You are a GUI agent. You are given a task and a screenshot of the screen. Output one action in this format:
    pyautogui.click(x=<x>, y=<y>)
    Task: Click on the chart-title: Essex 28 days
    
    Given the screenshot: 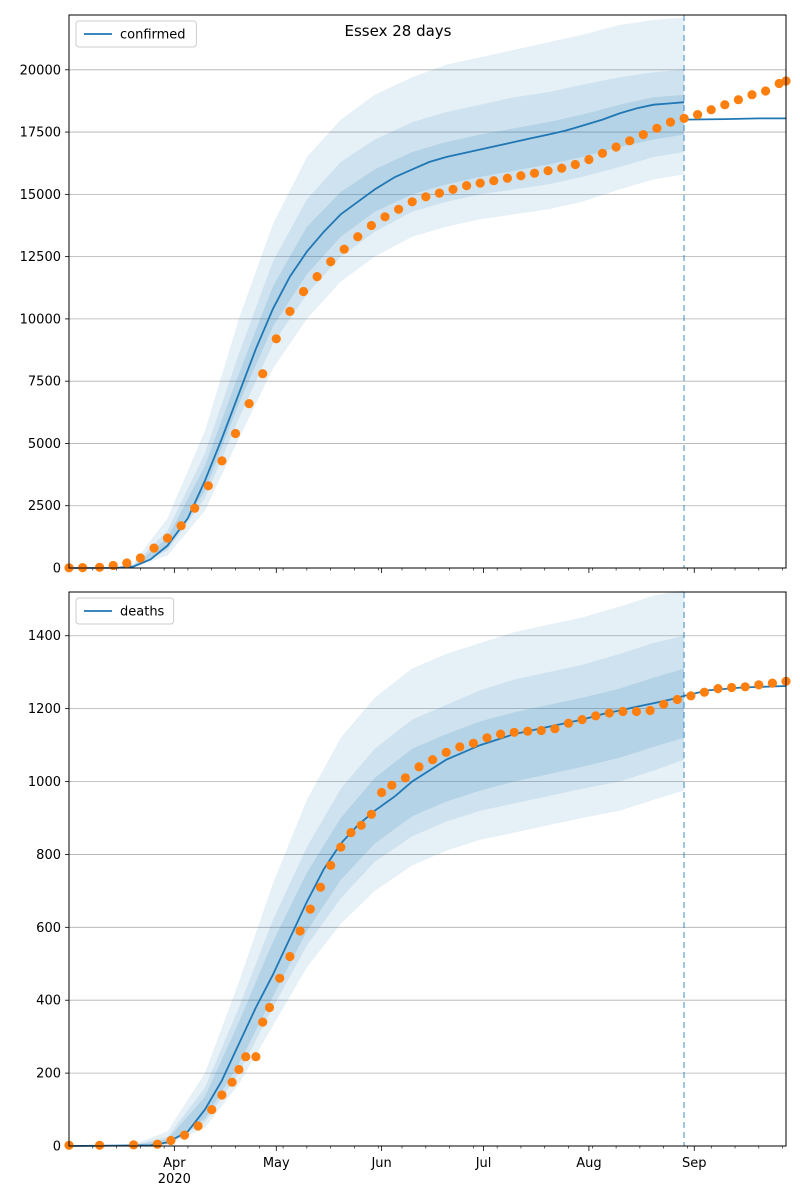 What is the action you would take?
    pyautogui.click(x=398, y=31)
    